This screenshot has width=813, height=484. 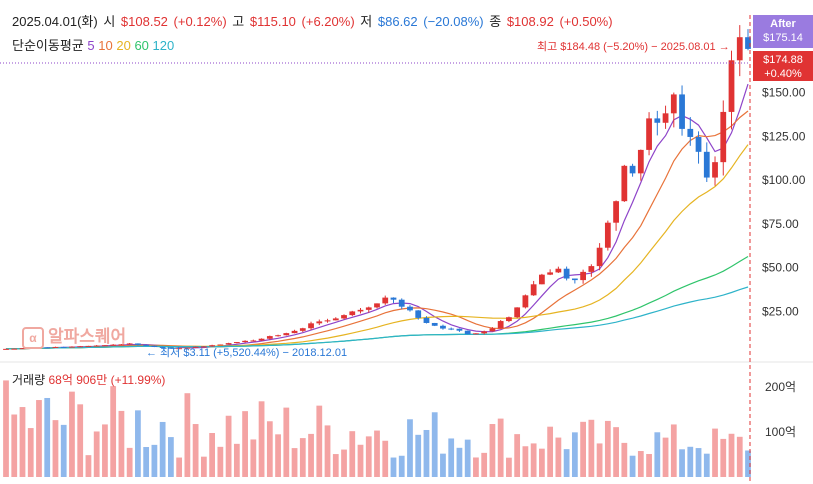 I want to click on ma-legend-label: 단순이동평균, so click(x=48, y=45).